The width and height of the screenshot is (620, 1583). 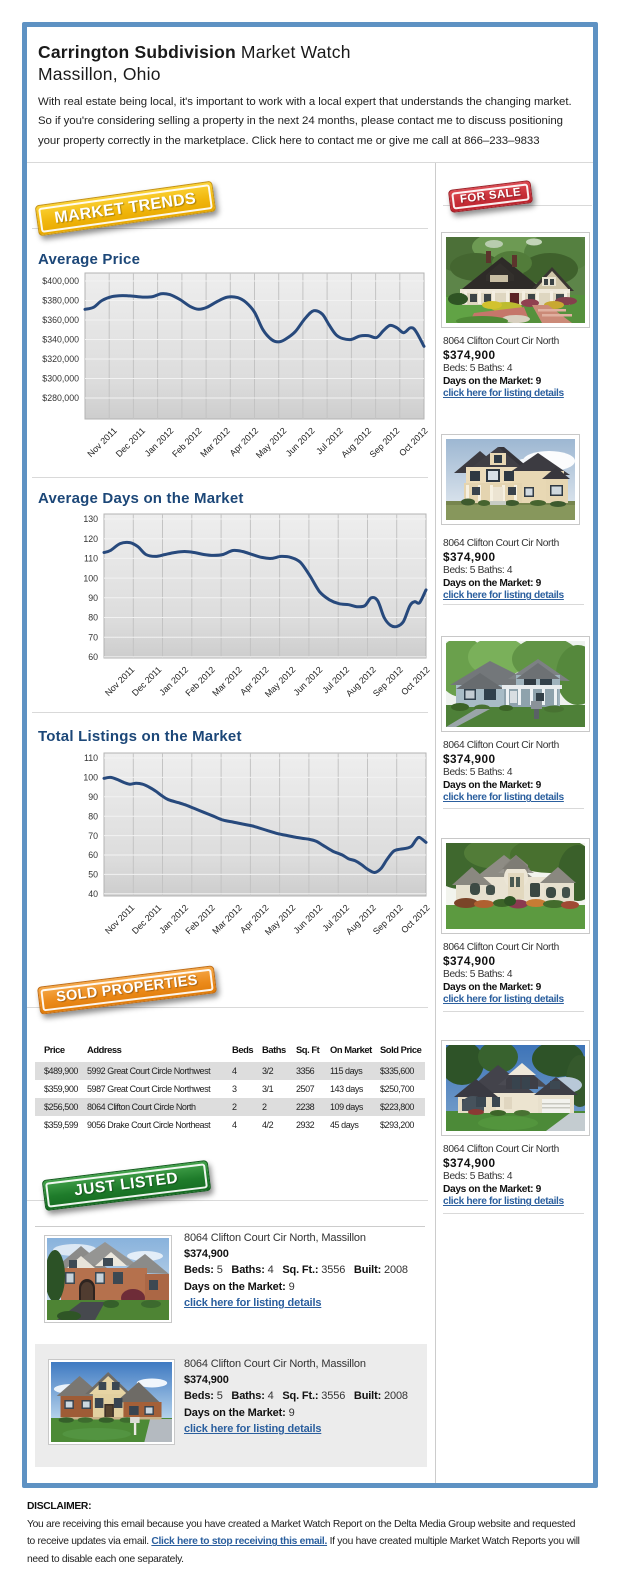 What do you see at coordinates (60, 340) in the screenshot?
I see `svg-text: $340,000` at bounding box center [60, 340].